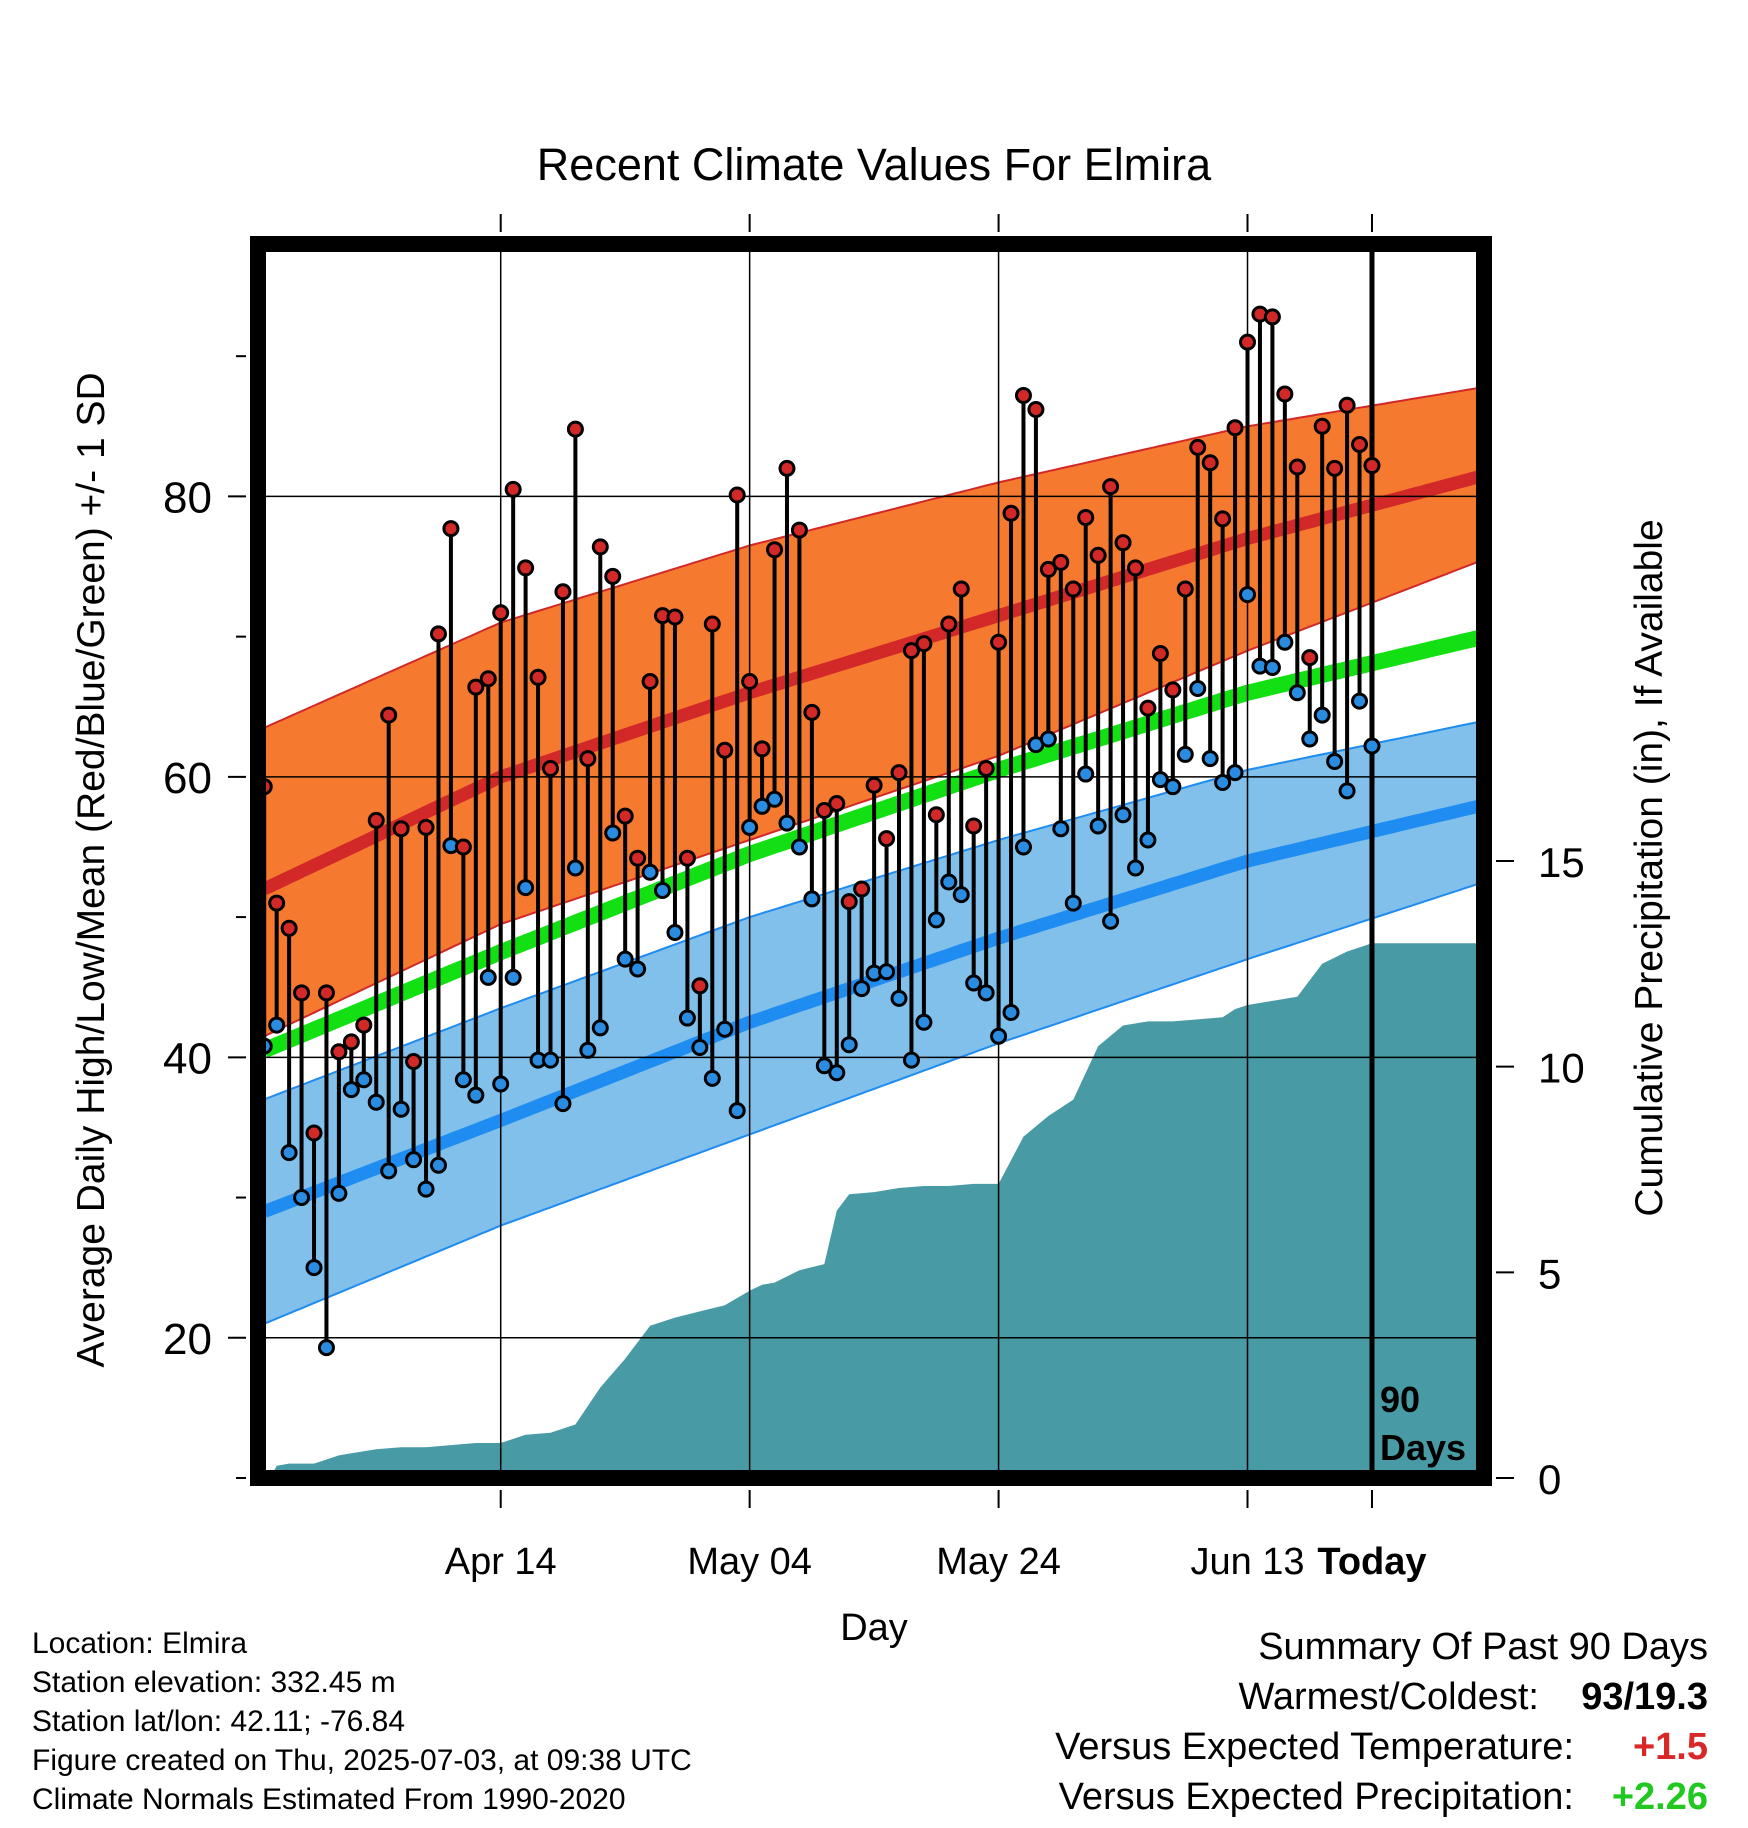 The image size is (1748, 1828). I want to click on summary-precip: Versus Expected Precipitation: +2.26, so click(1381, 1797).